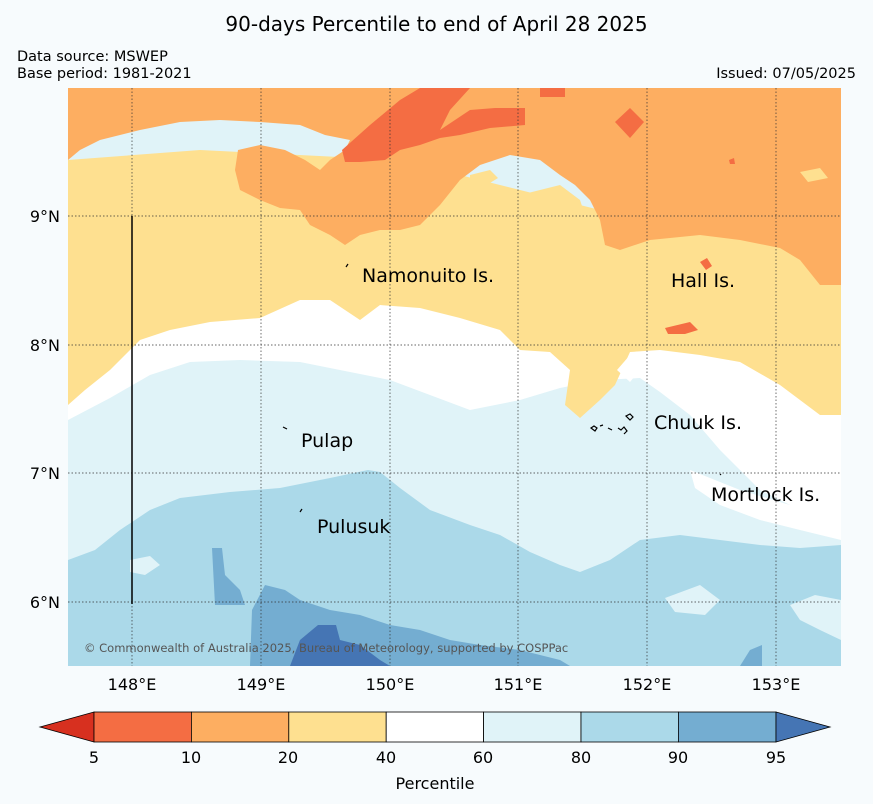 Image resolution: width=873 pixels, height=804 pixels. Describe the element at coordinates (386, 757) in the screenshot. I see `colorbar-tick-label: 40` at that location.